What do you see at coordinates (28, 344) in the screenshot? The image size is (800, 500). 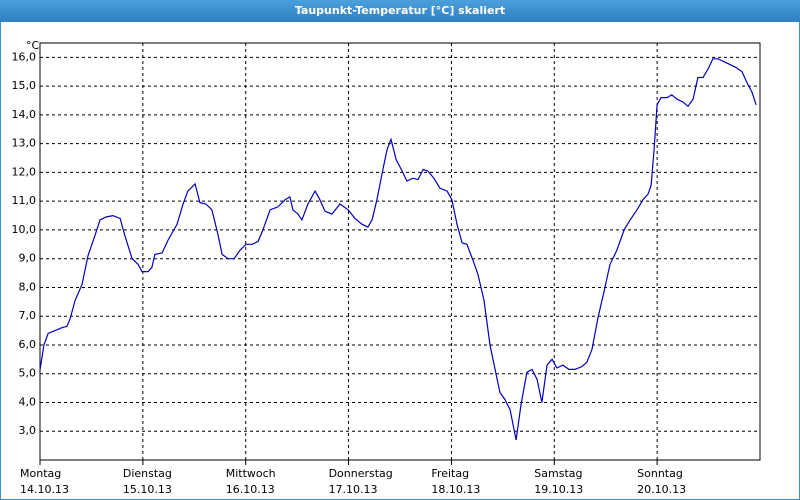 I see `y-tick-label: 6,0` at bounding box center [28, 344].